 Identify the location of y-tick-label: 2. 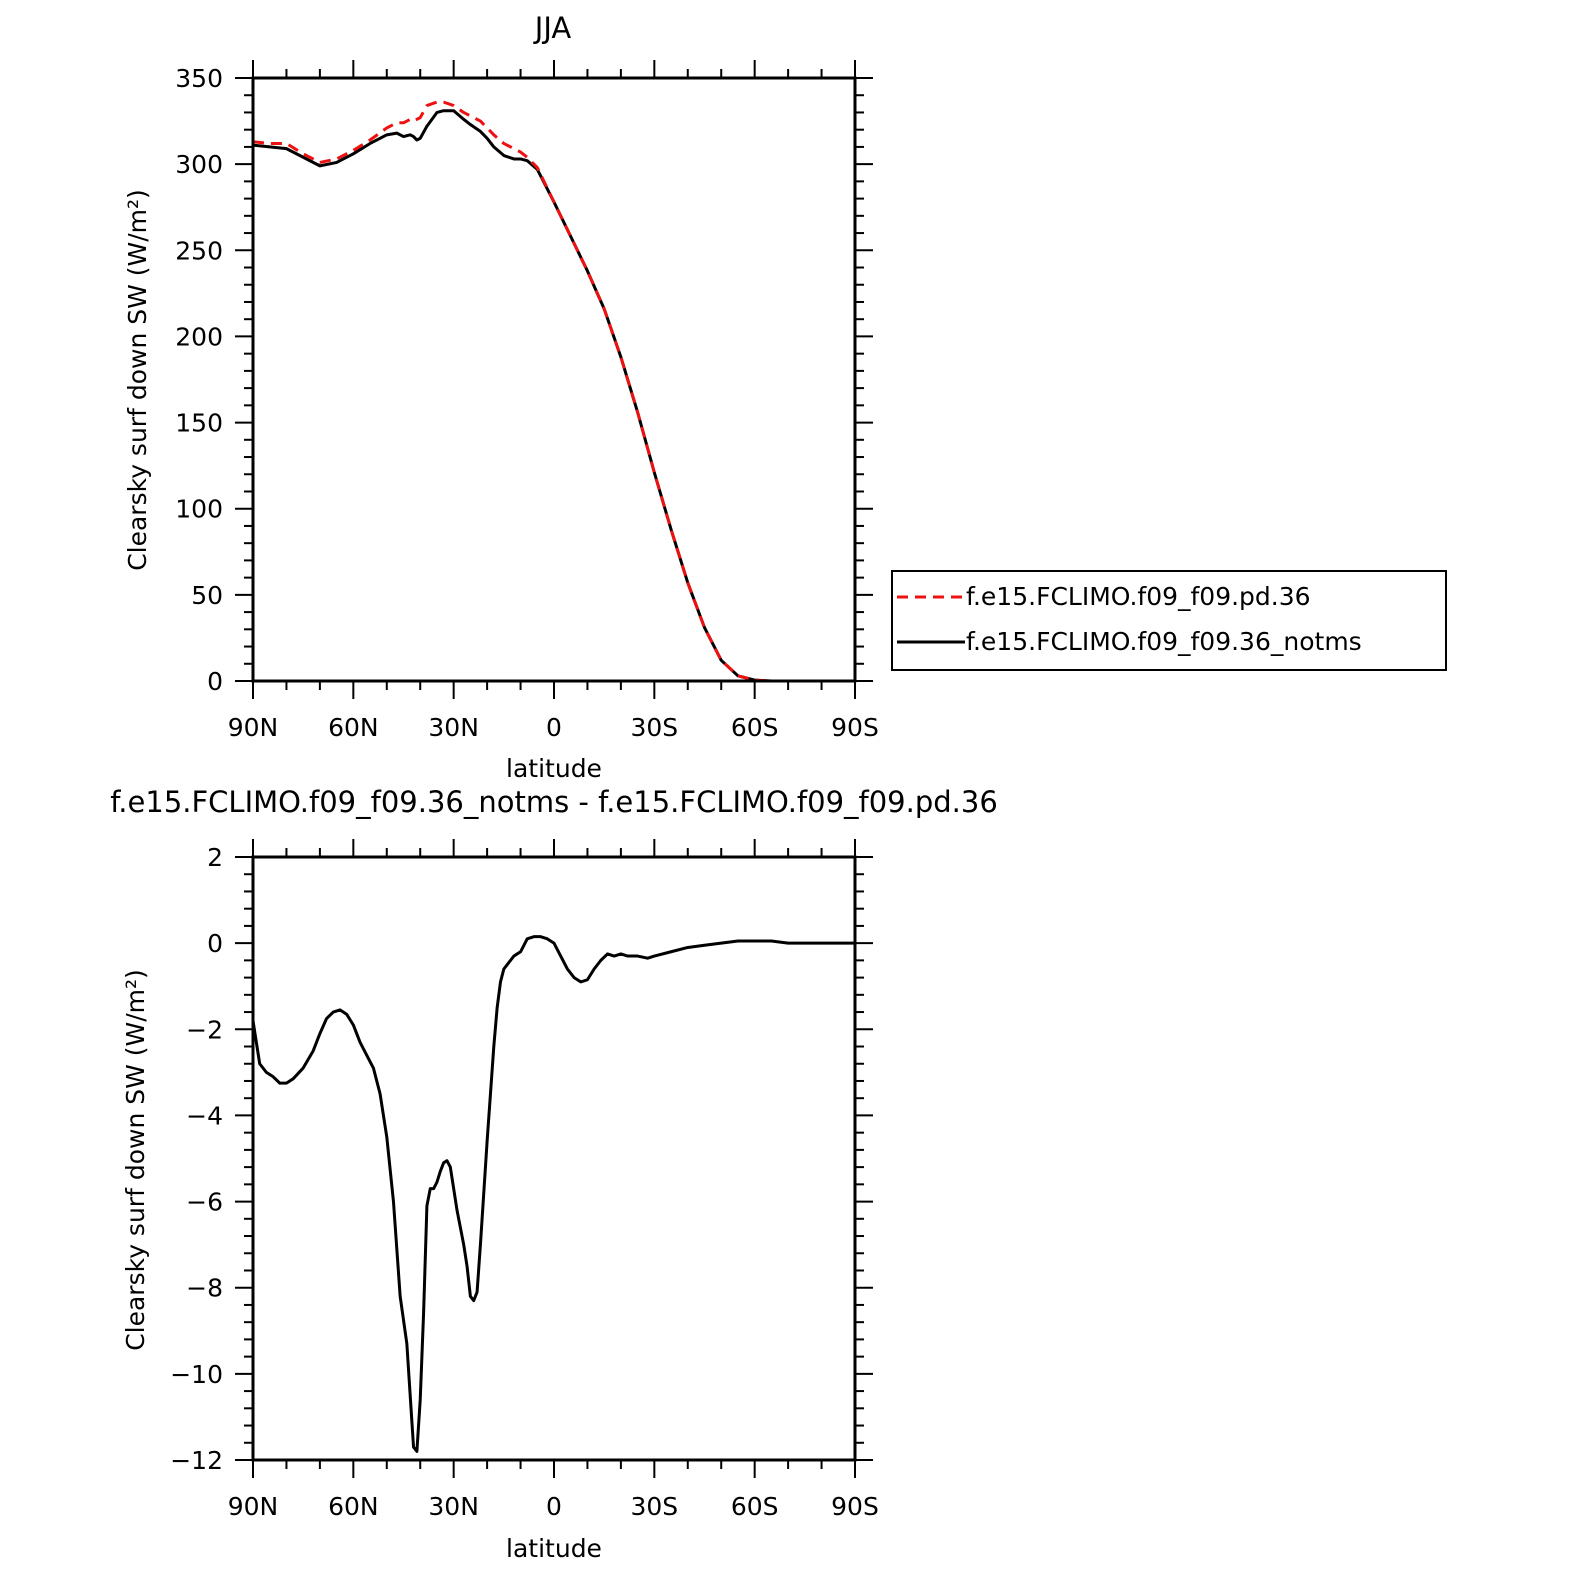
(215, 857).